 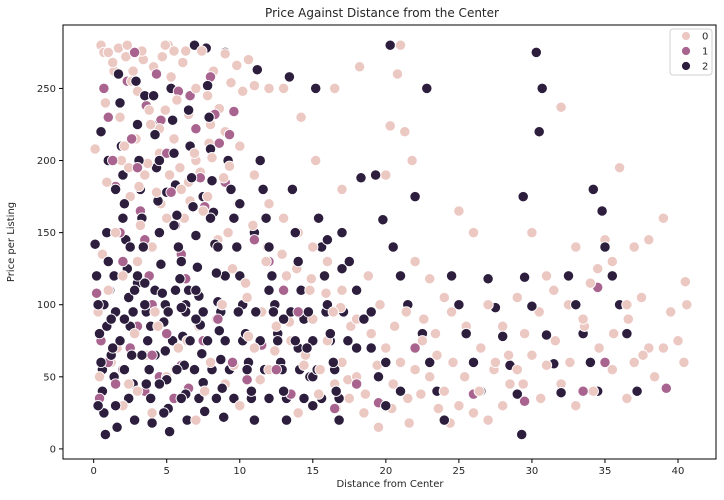 What do you see at coordinates (532, 471) in the screenshot?
I see `x-tick-label: 30` at bounding box center [532, 471].